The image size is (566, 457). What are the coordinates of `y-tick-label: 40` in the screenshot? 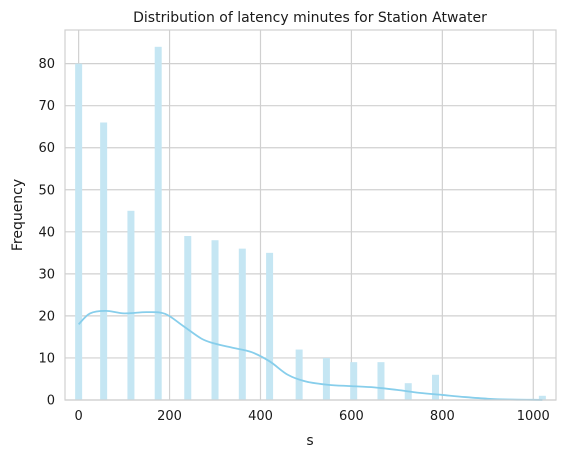 It's located at (46, 232).